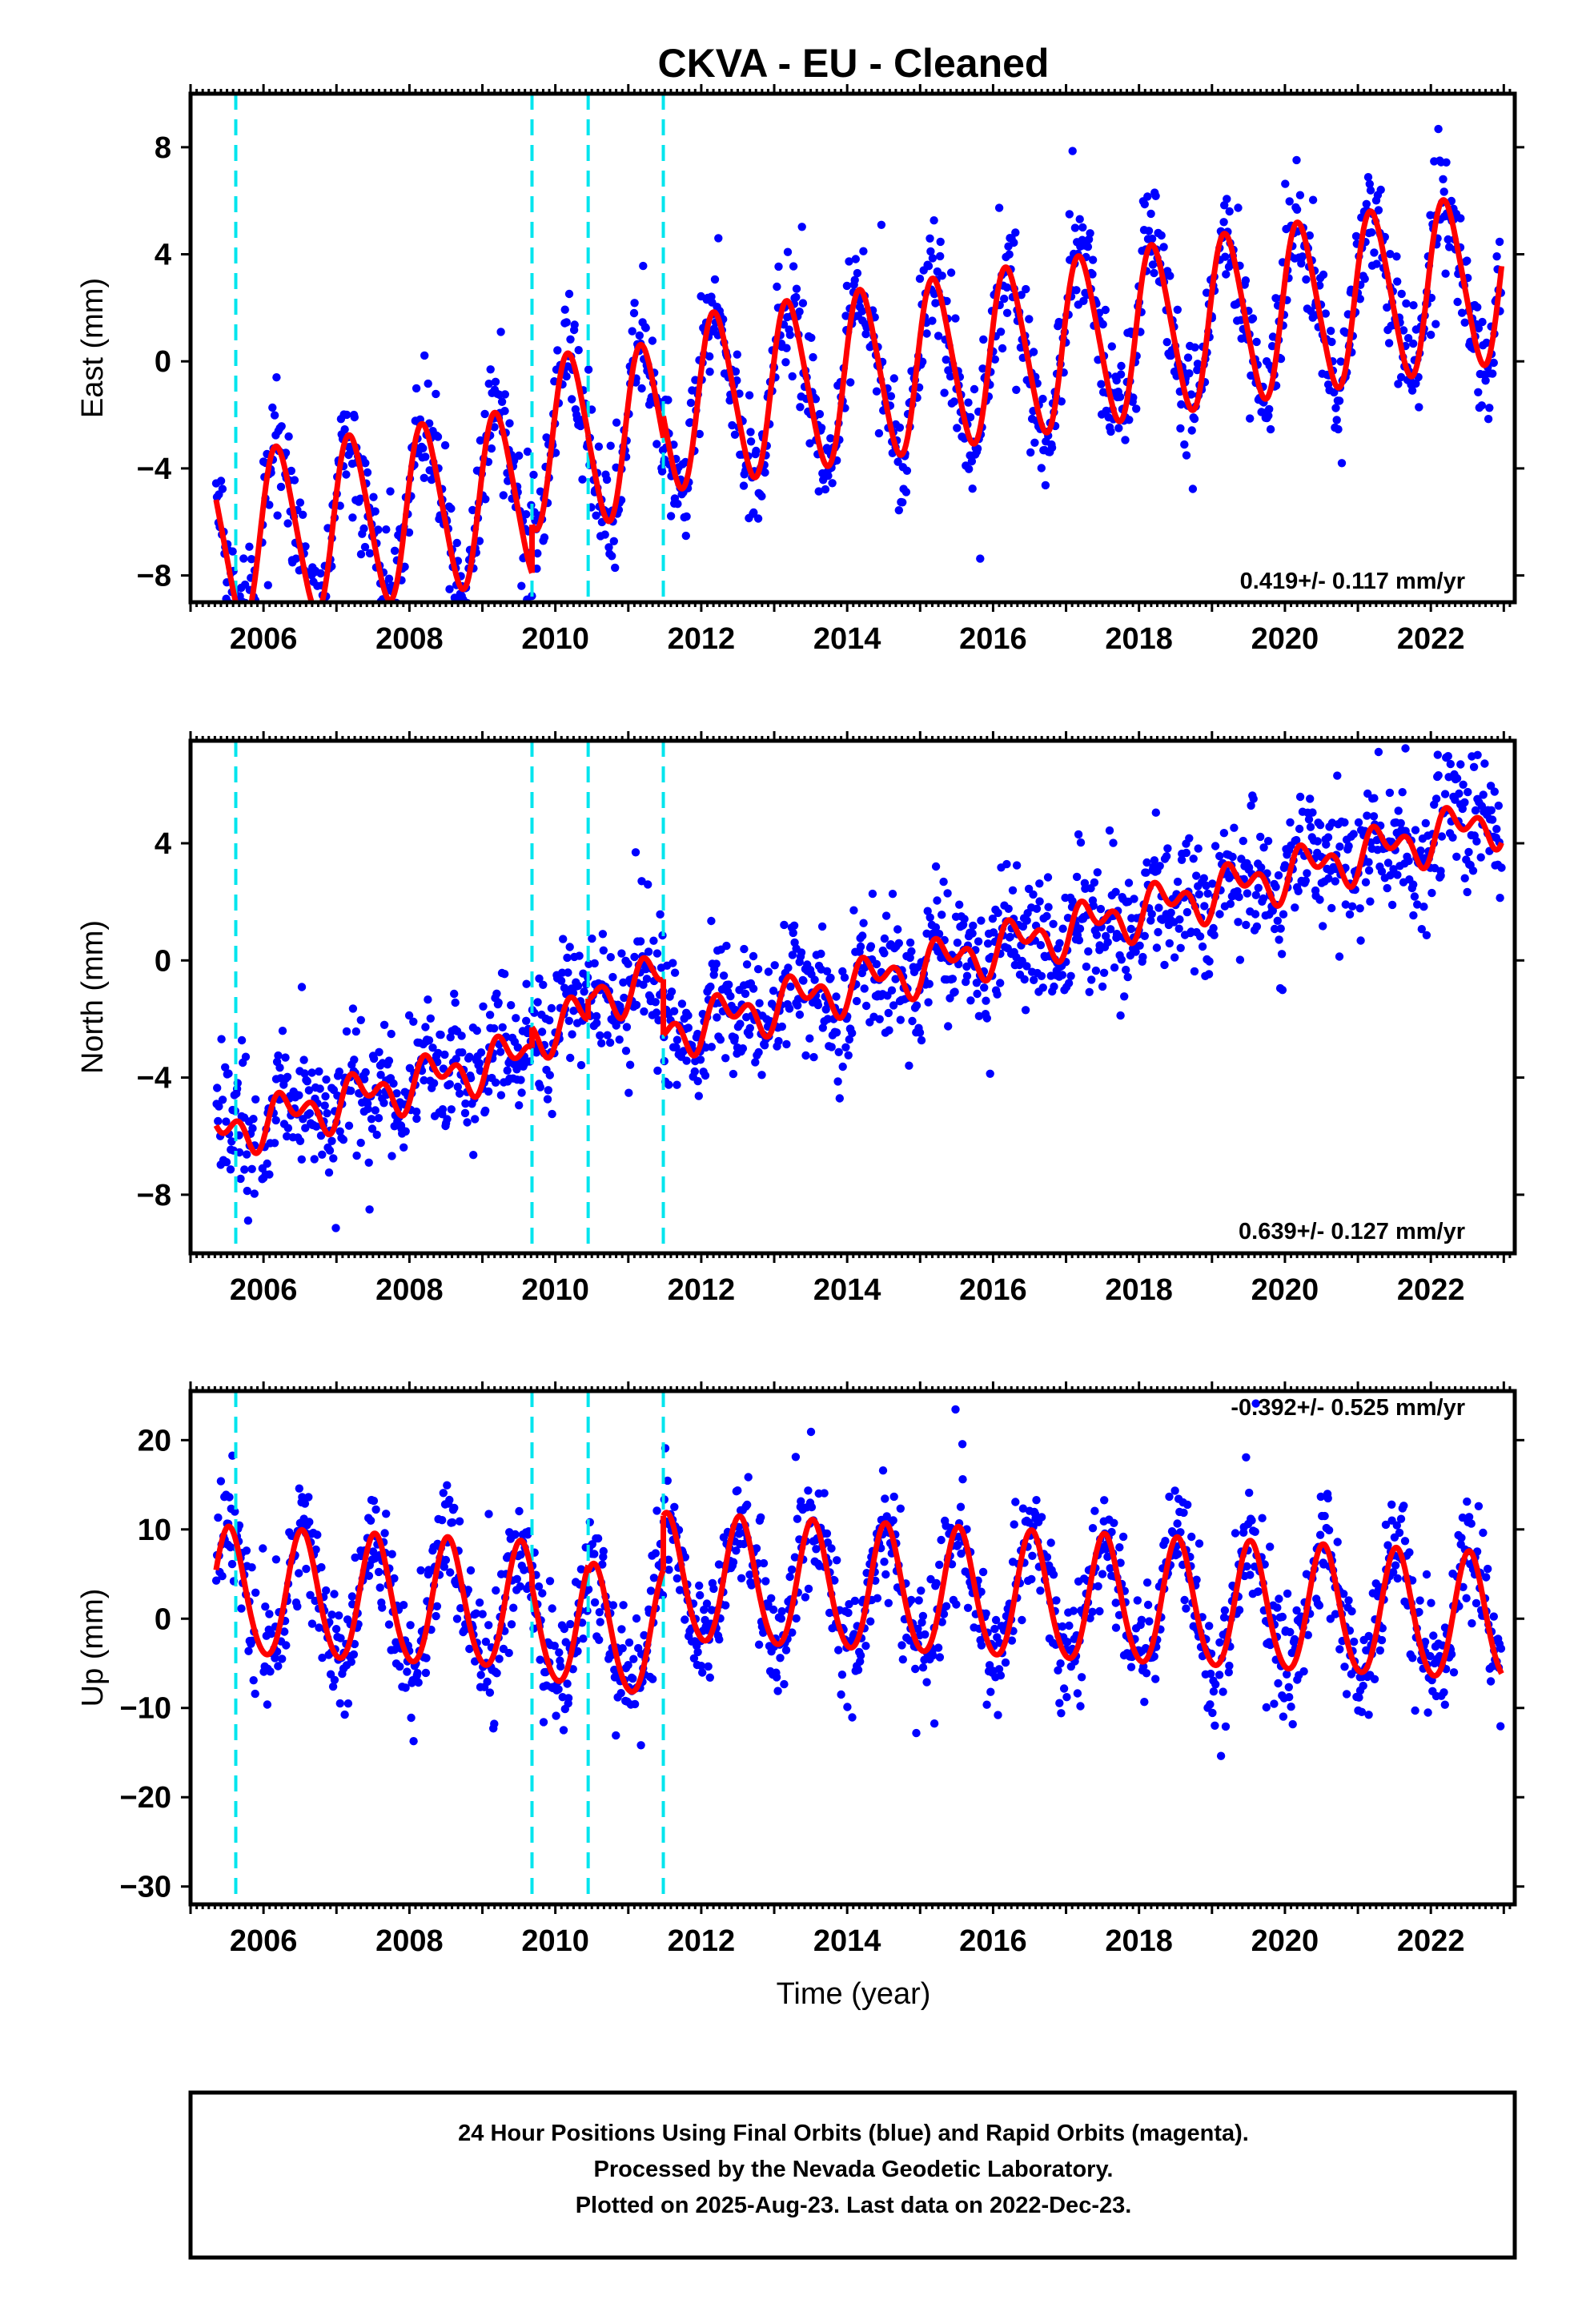  Describe the element at coordinates (1139, 1290) in the screenshot. I see `north-x-tick-label: 2018` at that location.